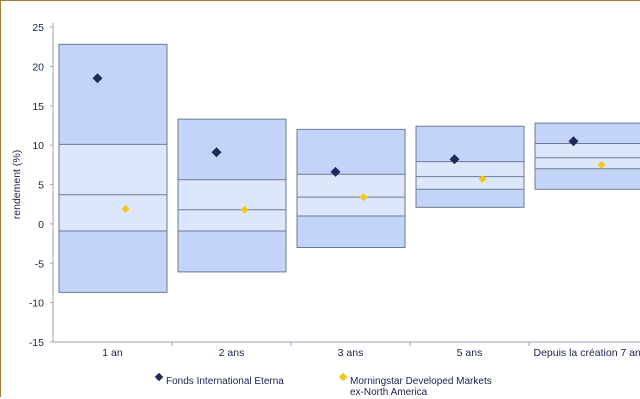  I want to click on y-tick-label: 10, so click(38, 146).